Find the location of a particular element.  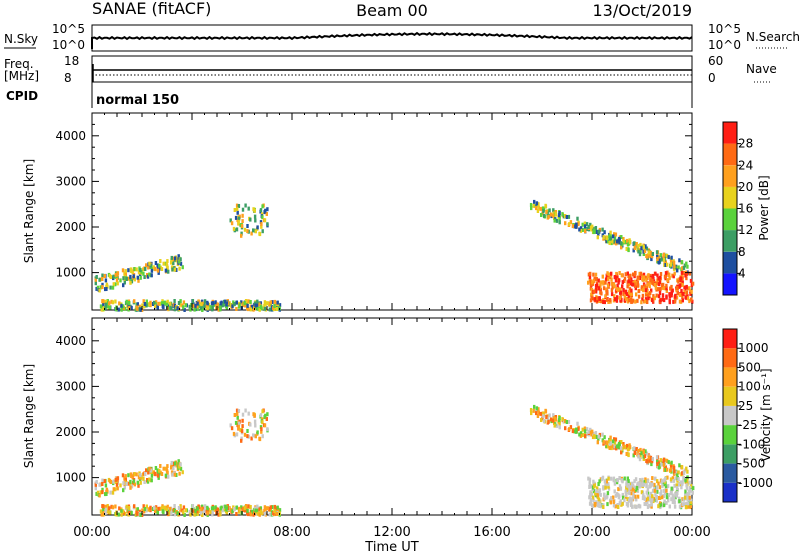

velocity-colorbar-tick-label: 500 is located at coordinates (749, 367).